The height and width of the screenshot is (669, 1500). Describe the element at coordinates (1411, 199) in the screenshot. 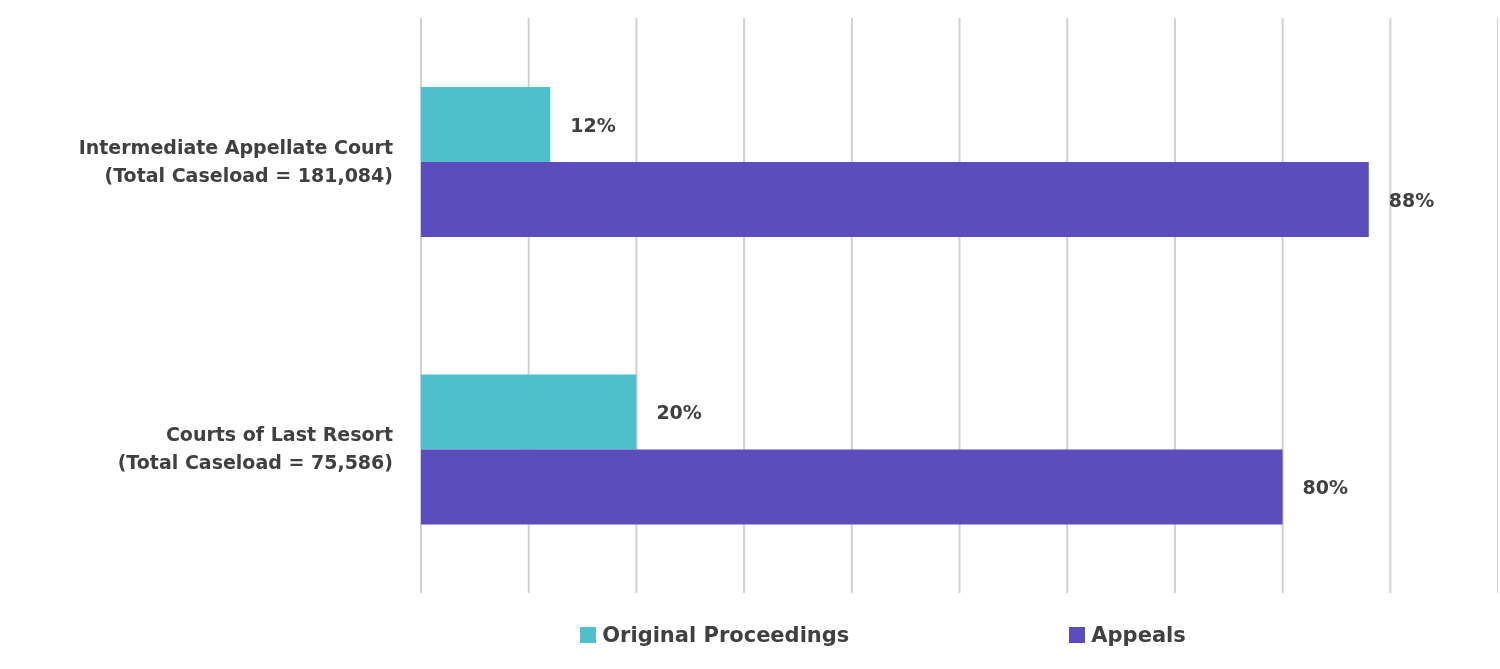

I see `data-label: 88%` at that location.